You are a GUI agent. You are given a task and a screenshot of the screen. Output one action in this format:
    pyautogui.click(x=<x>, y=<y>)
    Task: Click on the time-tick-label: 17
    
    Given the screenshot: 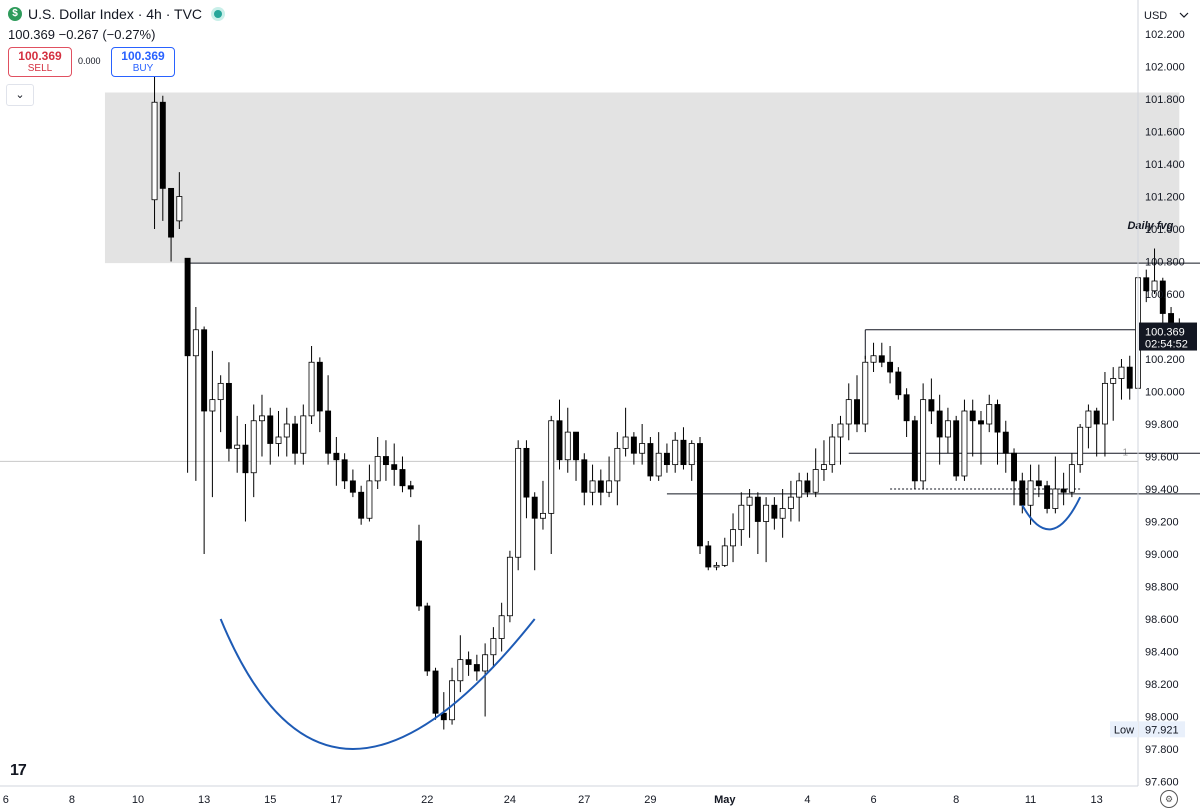 What is the action you would take?
    pyautogui.click(x=336, y=800)
    